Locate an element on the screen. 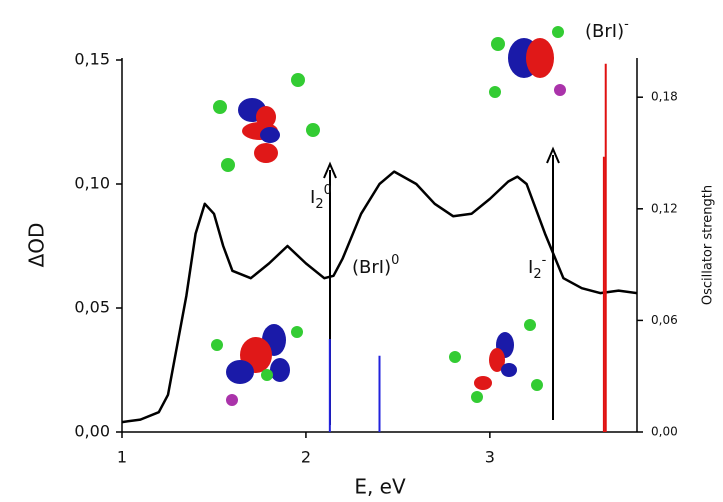 This screenshot has width=723, height=502. annotation: (BrI)- is located at coordinates (607, 30).